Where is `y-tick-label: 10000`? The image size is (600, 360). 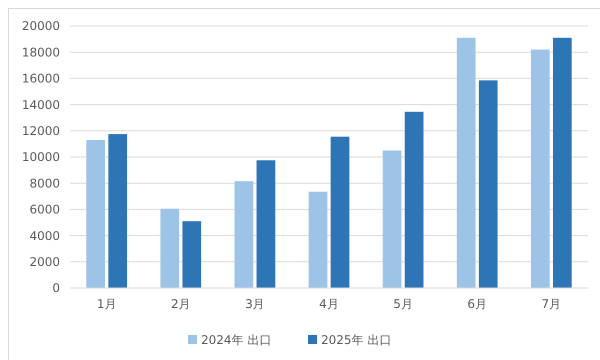 y-tick-label: 10000 is located at coordinates (41, 157).